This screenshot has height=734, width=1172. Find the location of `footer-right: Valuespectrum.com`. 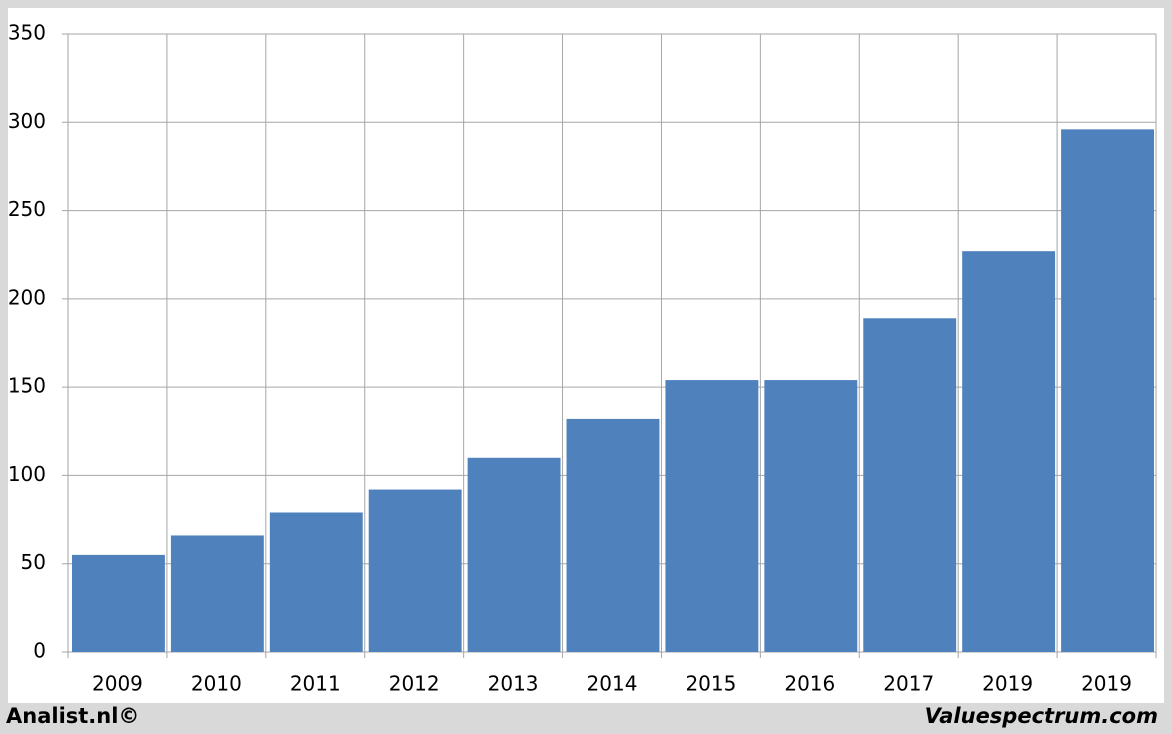

footer-right: Valuespectrum.com is located at coordinates (1041, 716).